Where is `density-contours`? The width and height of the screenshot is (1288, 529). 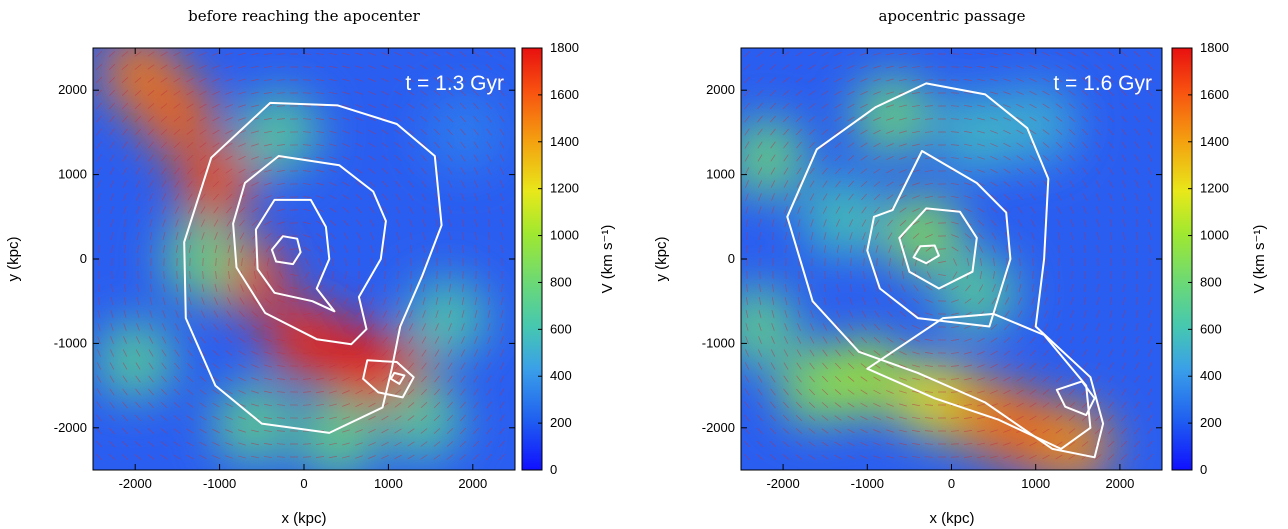
density-contours is located at coordinates (313, 267).